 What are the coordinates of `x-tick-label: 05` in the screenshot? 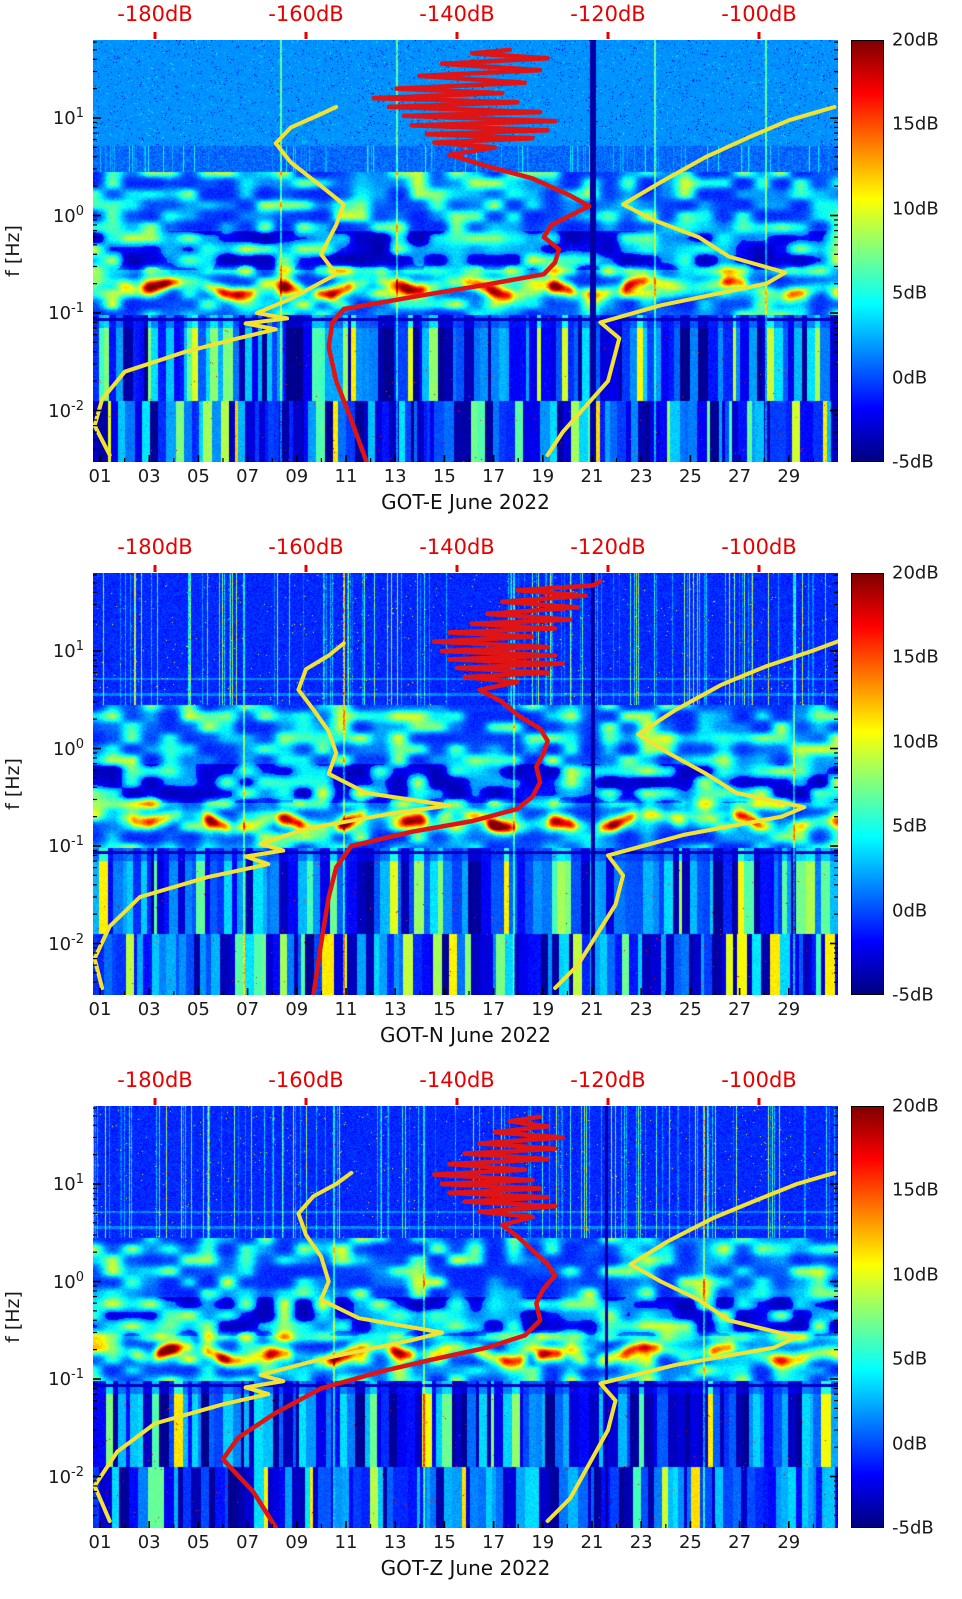 It's located at (198, 476).